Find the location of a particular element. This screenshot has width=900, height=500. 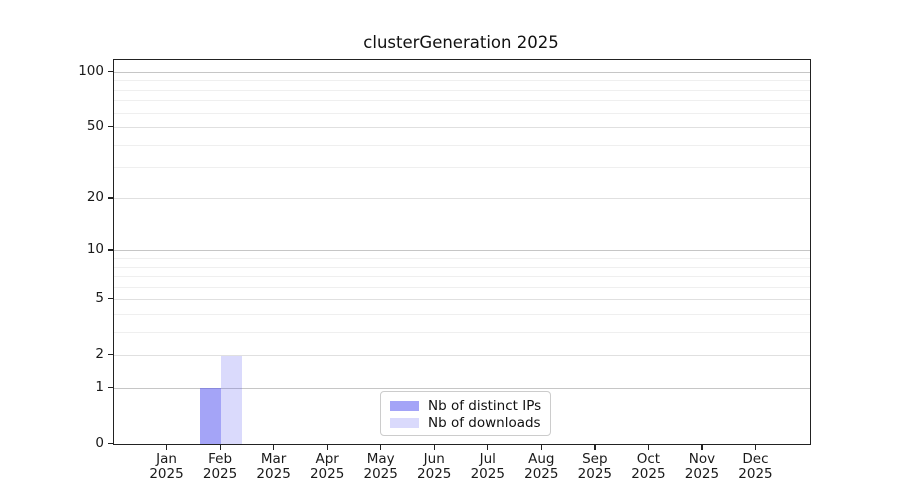

y-tick-label-1: 1 is located at coordinates (99, 386).